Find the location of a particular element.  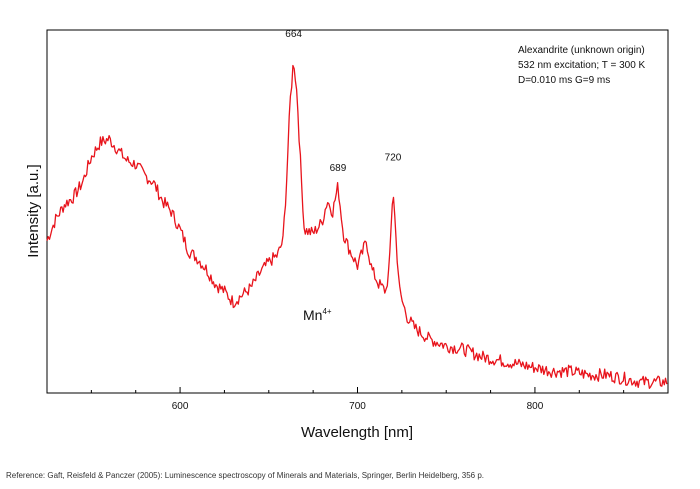

ion-label: Mn4+ is located at coordinates (317, 315).